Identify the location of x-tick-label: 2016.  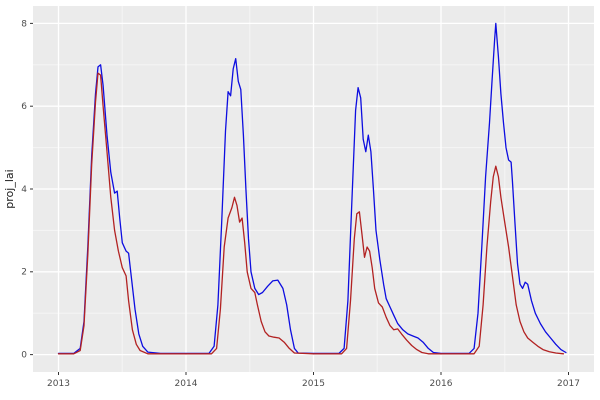
(441, 384).